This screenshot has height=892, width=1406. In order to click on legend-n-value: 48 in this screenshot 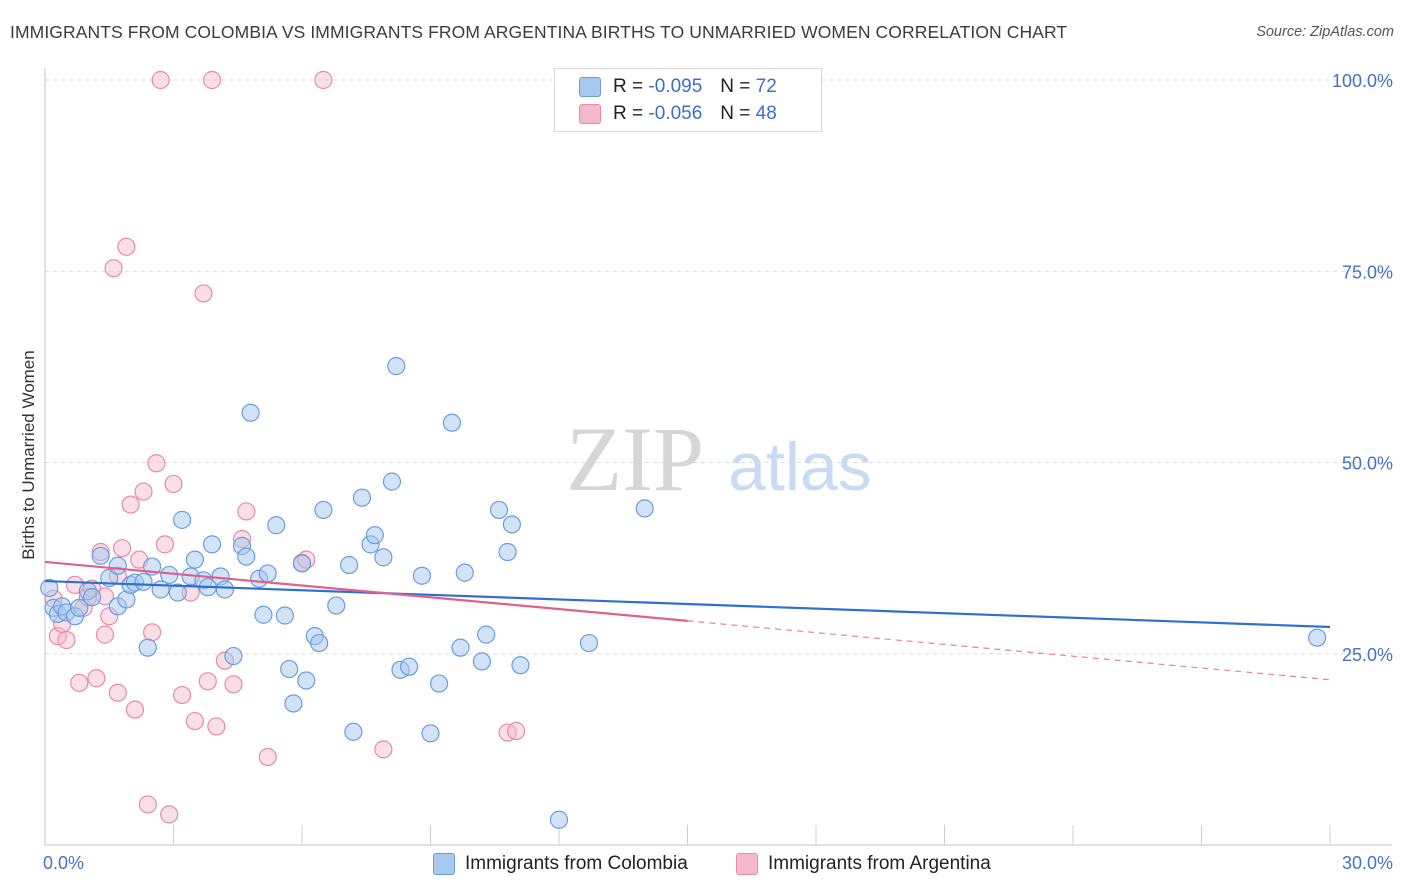, I will do `click(766, 113)`.